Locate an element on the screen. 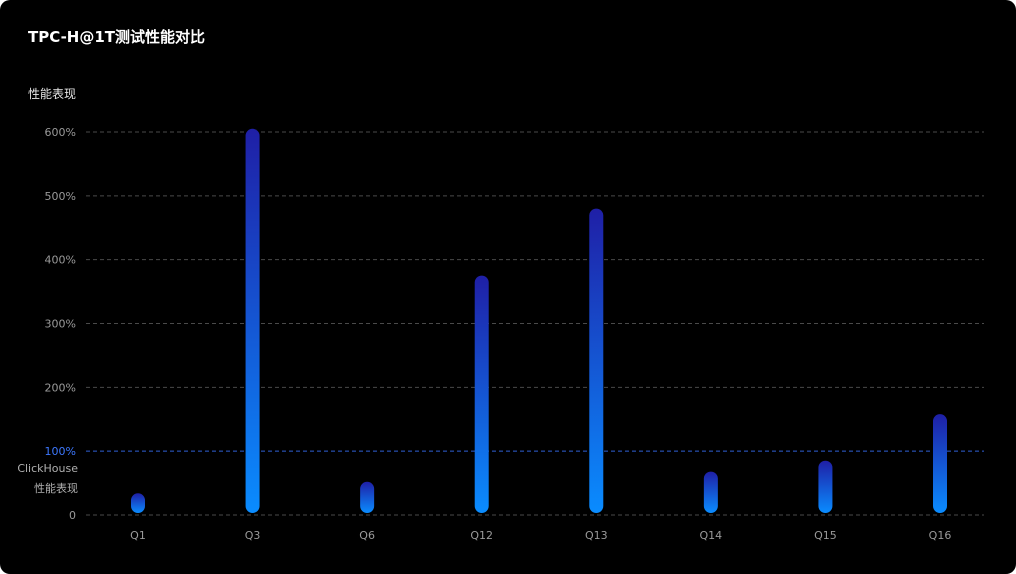 The width and height of the screenshot is (1016, 574). bar-q12 is located at coordinates (481, 394).